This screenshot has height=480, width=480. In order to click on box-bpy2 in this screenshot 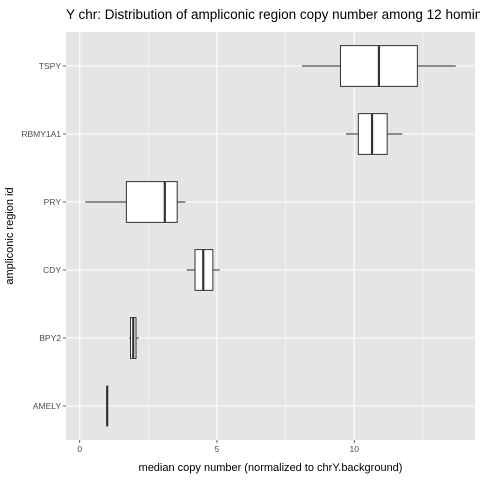, I will do `click(134, 338)`.